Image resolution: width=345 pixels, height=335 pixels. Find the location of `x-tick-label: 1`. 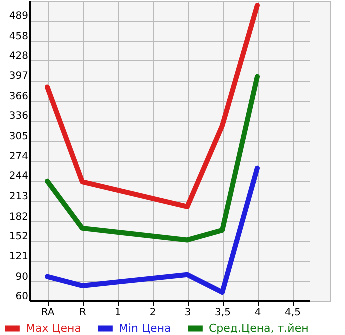

x-tick-label: 1 is located at coordinates (118, 313).